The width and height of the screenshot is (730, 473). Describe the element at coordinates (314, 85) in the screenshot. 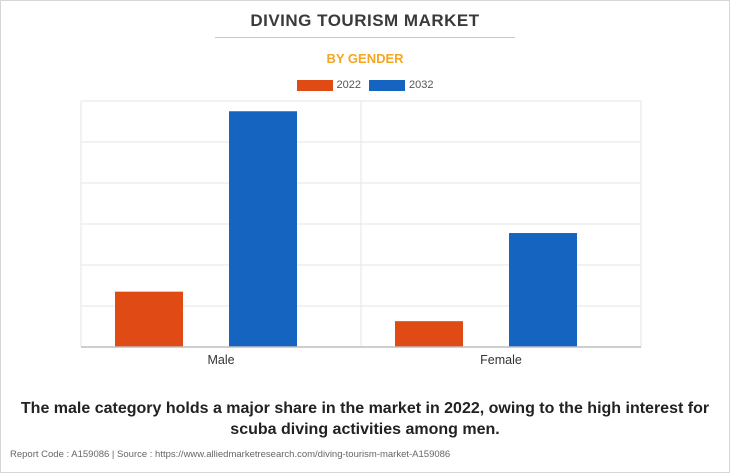

I see `legend-swatch-2022` at that location.